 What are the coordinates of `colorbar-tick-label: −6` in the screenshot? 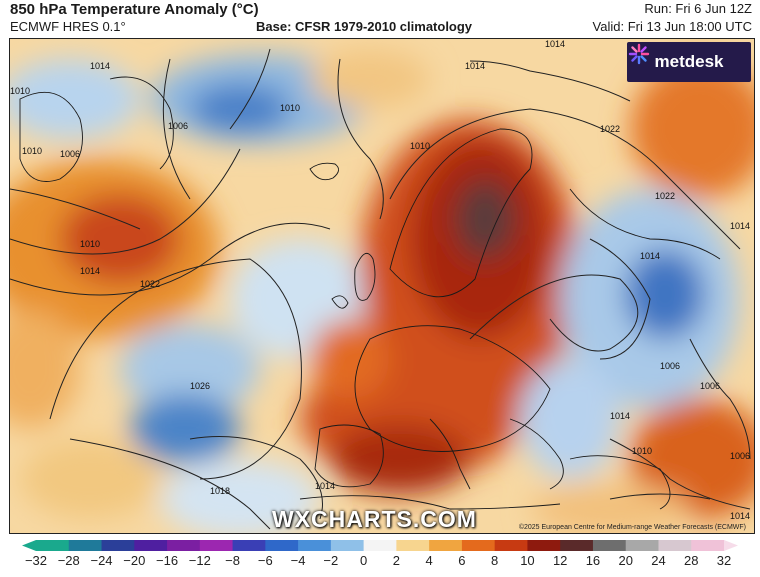 It's located at (265, 560).